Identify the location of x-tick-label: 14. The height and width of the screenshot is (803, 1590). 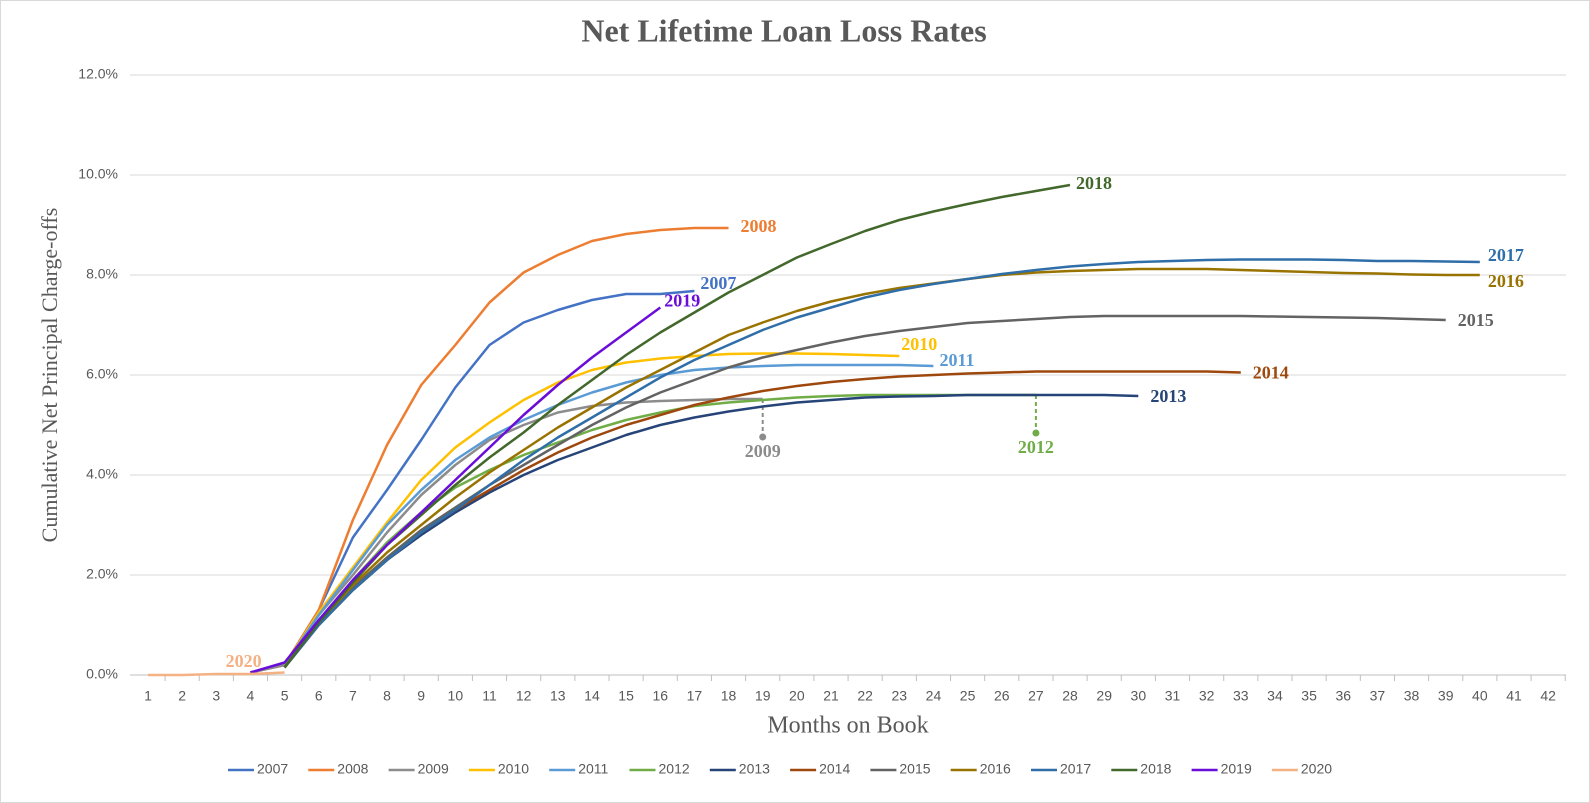
(592, 696).